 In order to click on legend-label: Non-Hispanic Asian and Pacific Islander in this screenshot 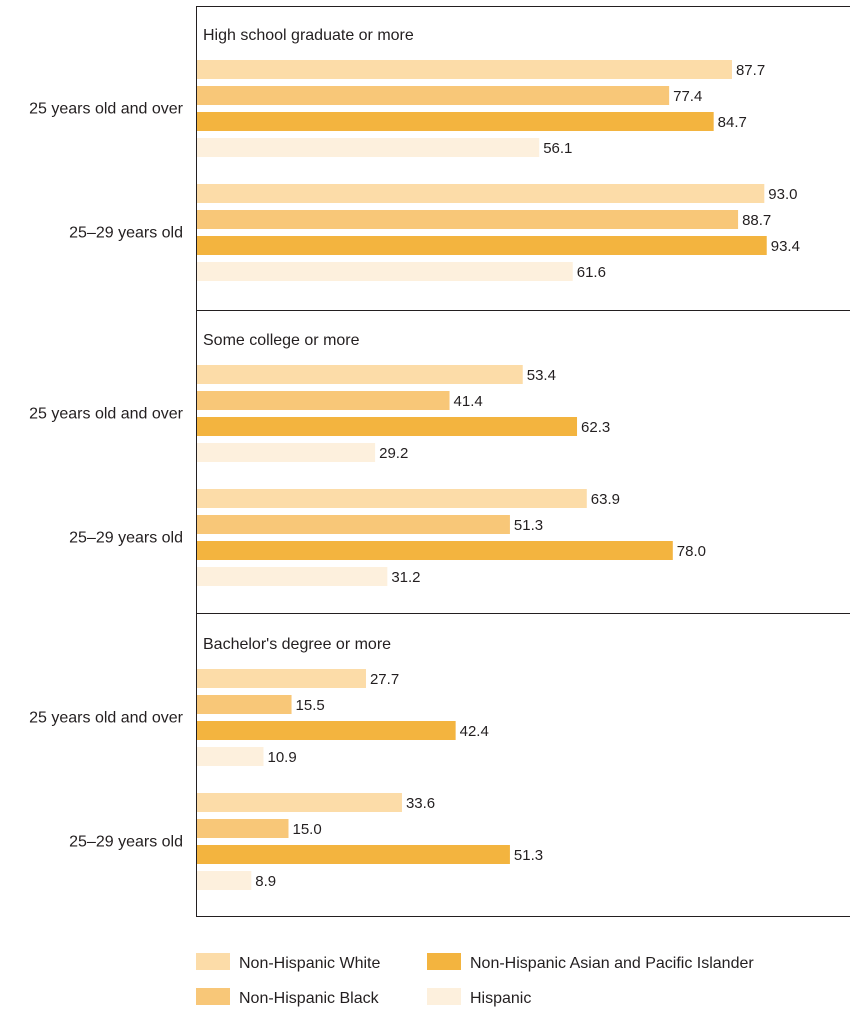, I will do `click(612, 963)`.